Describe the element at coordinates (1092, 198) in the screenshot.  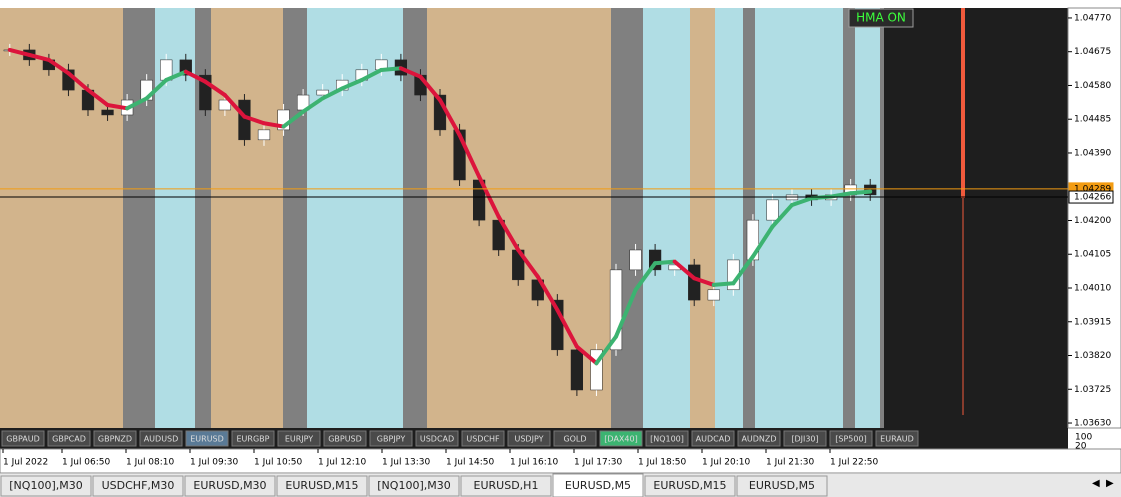
I see `price-tag-label: 1.04266` at that location.